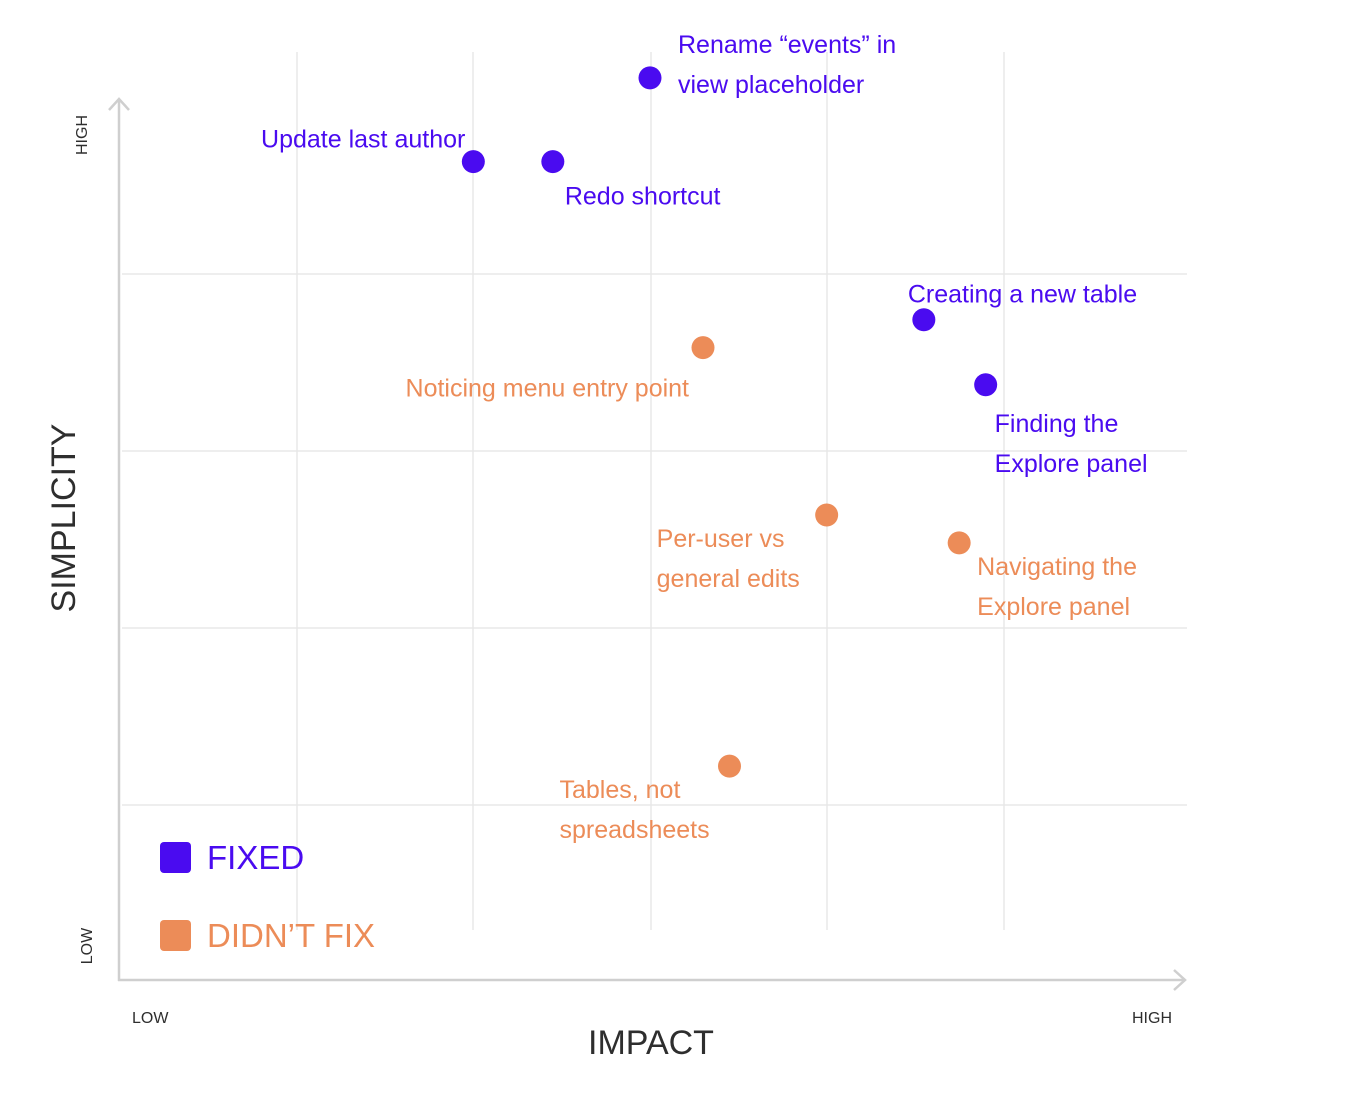 The width and height of the screenshot is (1360, 1109). Describe the element at coordinates (363, 140) in the screenshot. I see `point-label: Update last author` at that location.